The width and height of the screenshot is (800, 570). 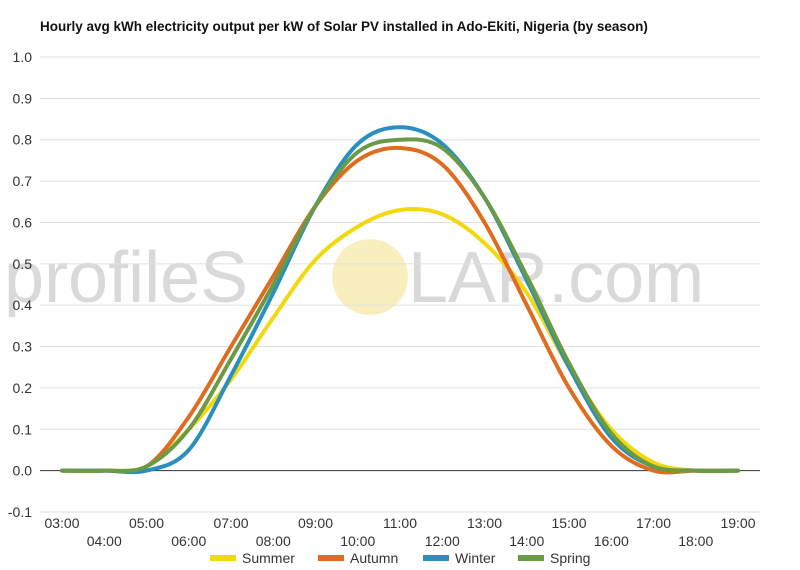 I want to click on legend-item-spring: Spring, so click(x=554, y=558).